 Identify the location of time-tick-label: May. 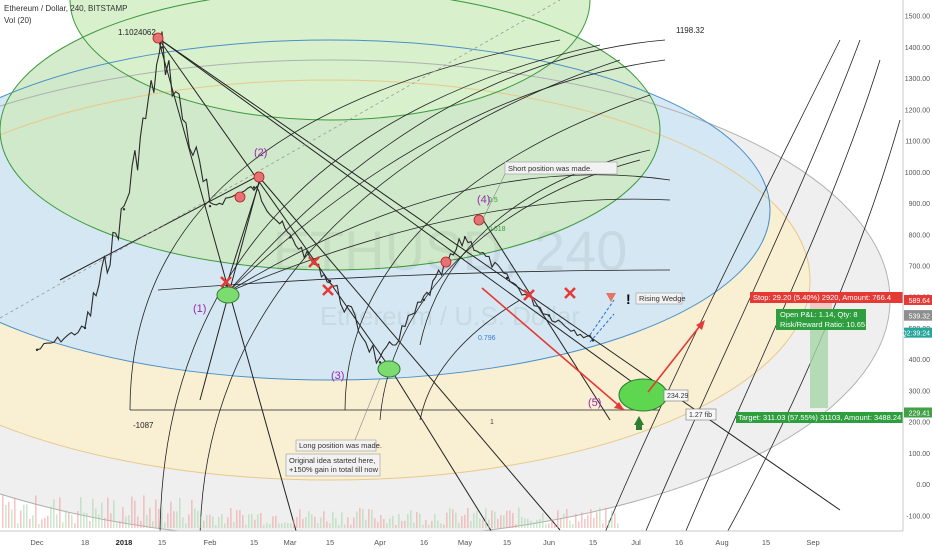
(465, 542).